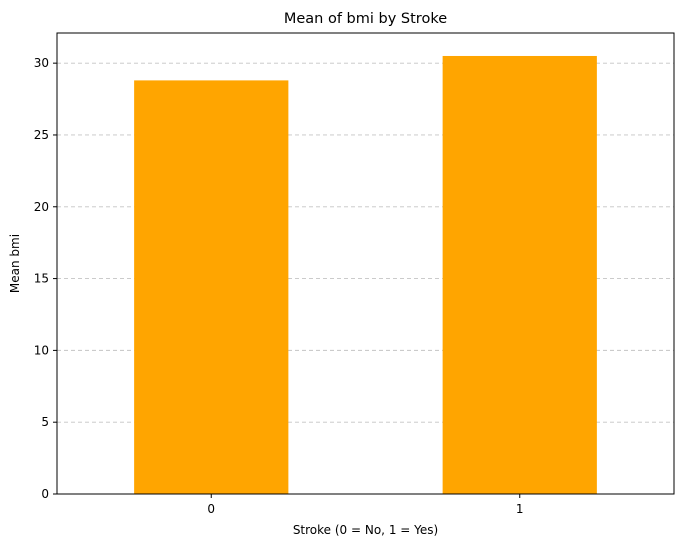 The height and width of the screenshot is (547, 686). What do you see at coordinates (41, 63) in the screenshot?
I see `y-tick-label: 30` at bounding box center [41, 63].